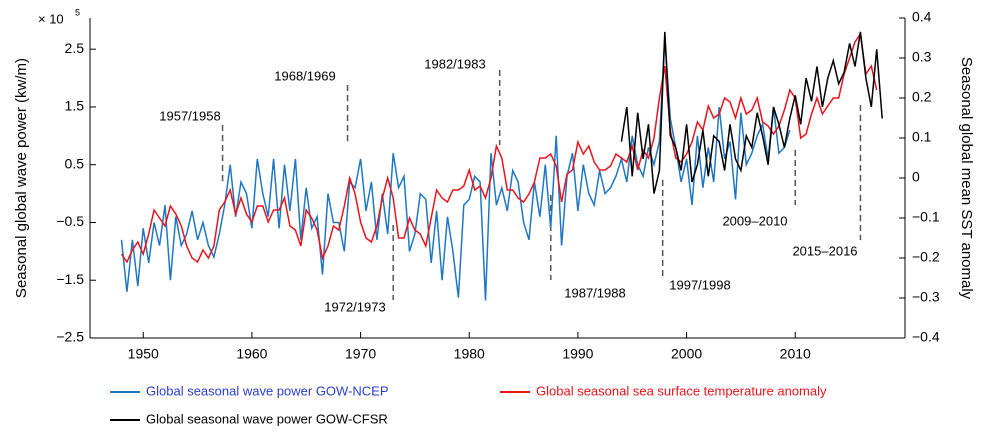  What do you see at coordinates (916, 177) in the screenshot?
I see `y2-tick-label: 0` at bounding box center [916, 177].